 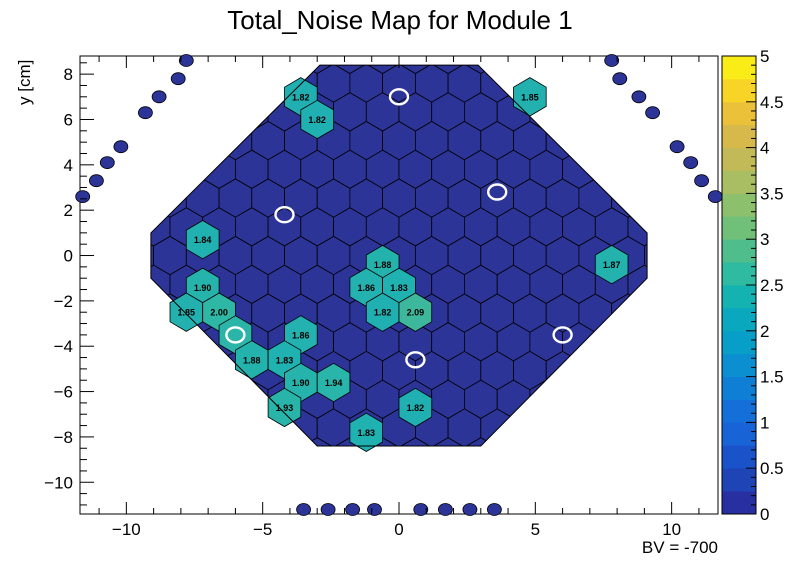 I want to click on y-tick-label: 6, so click(x=68, y=119).